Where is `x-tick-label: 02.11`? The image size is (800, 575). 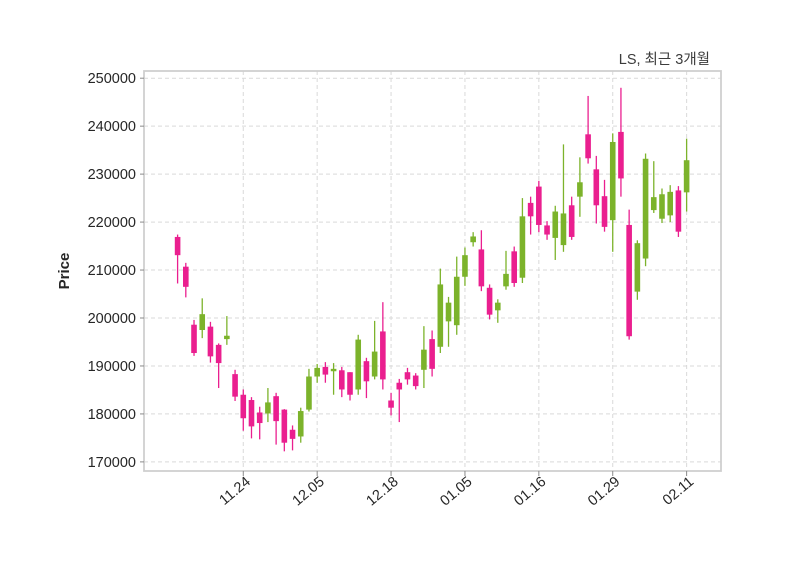
x-tick-label: 02.11 is located at coordinates (678, 491).